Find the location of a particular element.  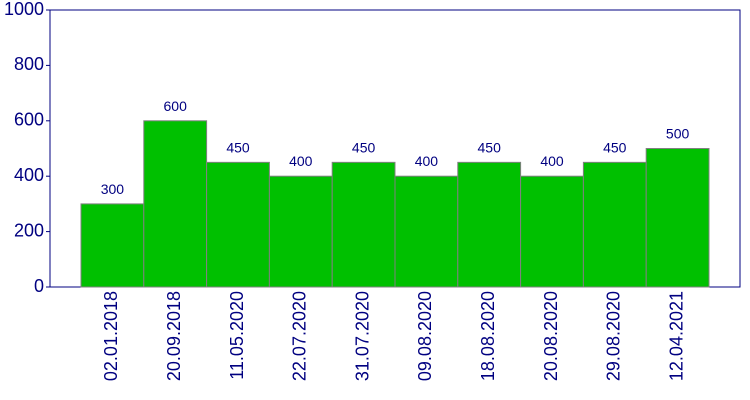

y-tick-label: 600 is located at coordinates (29, 120).